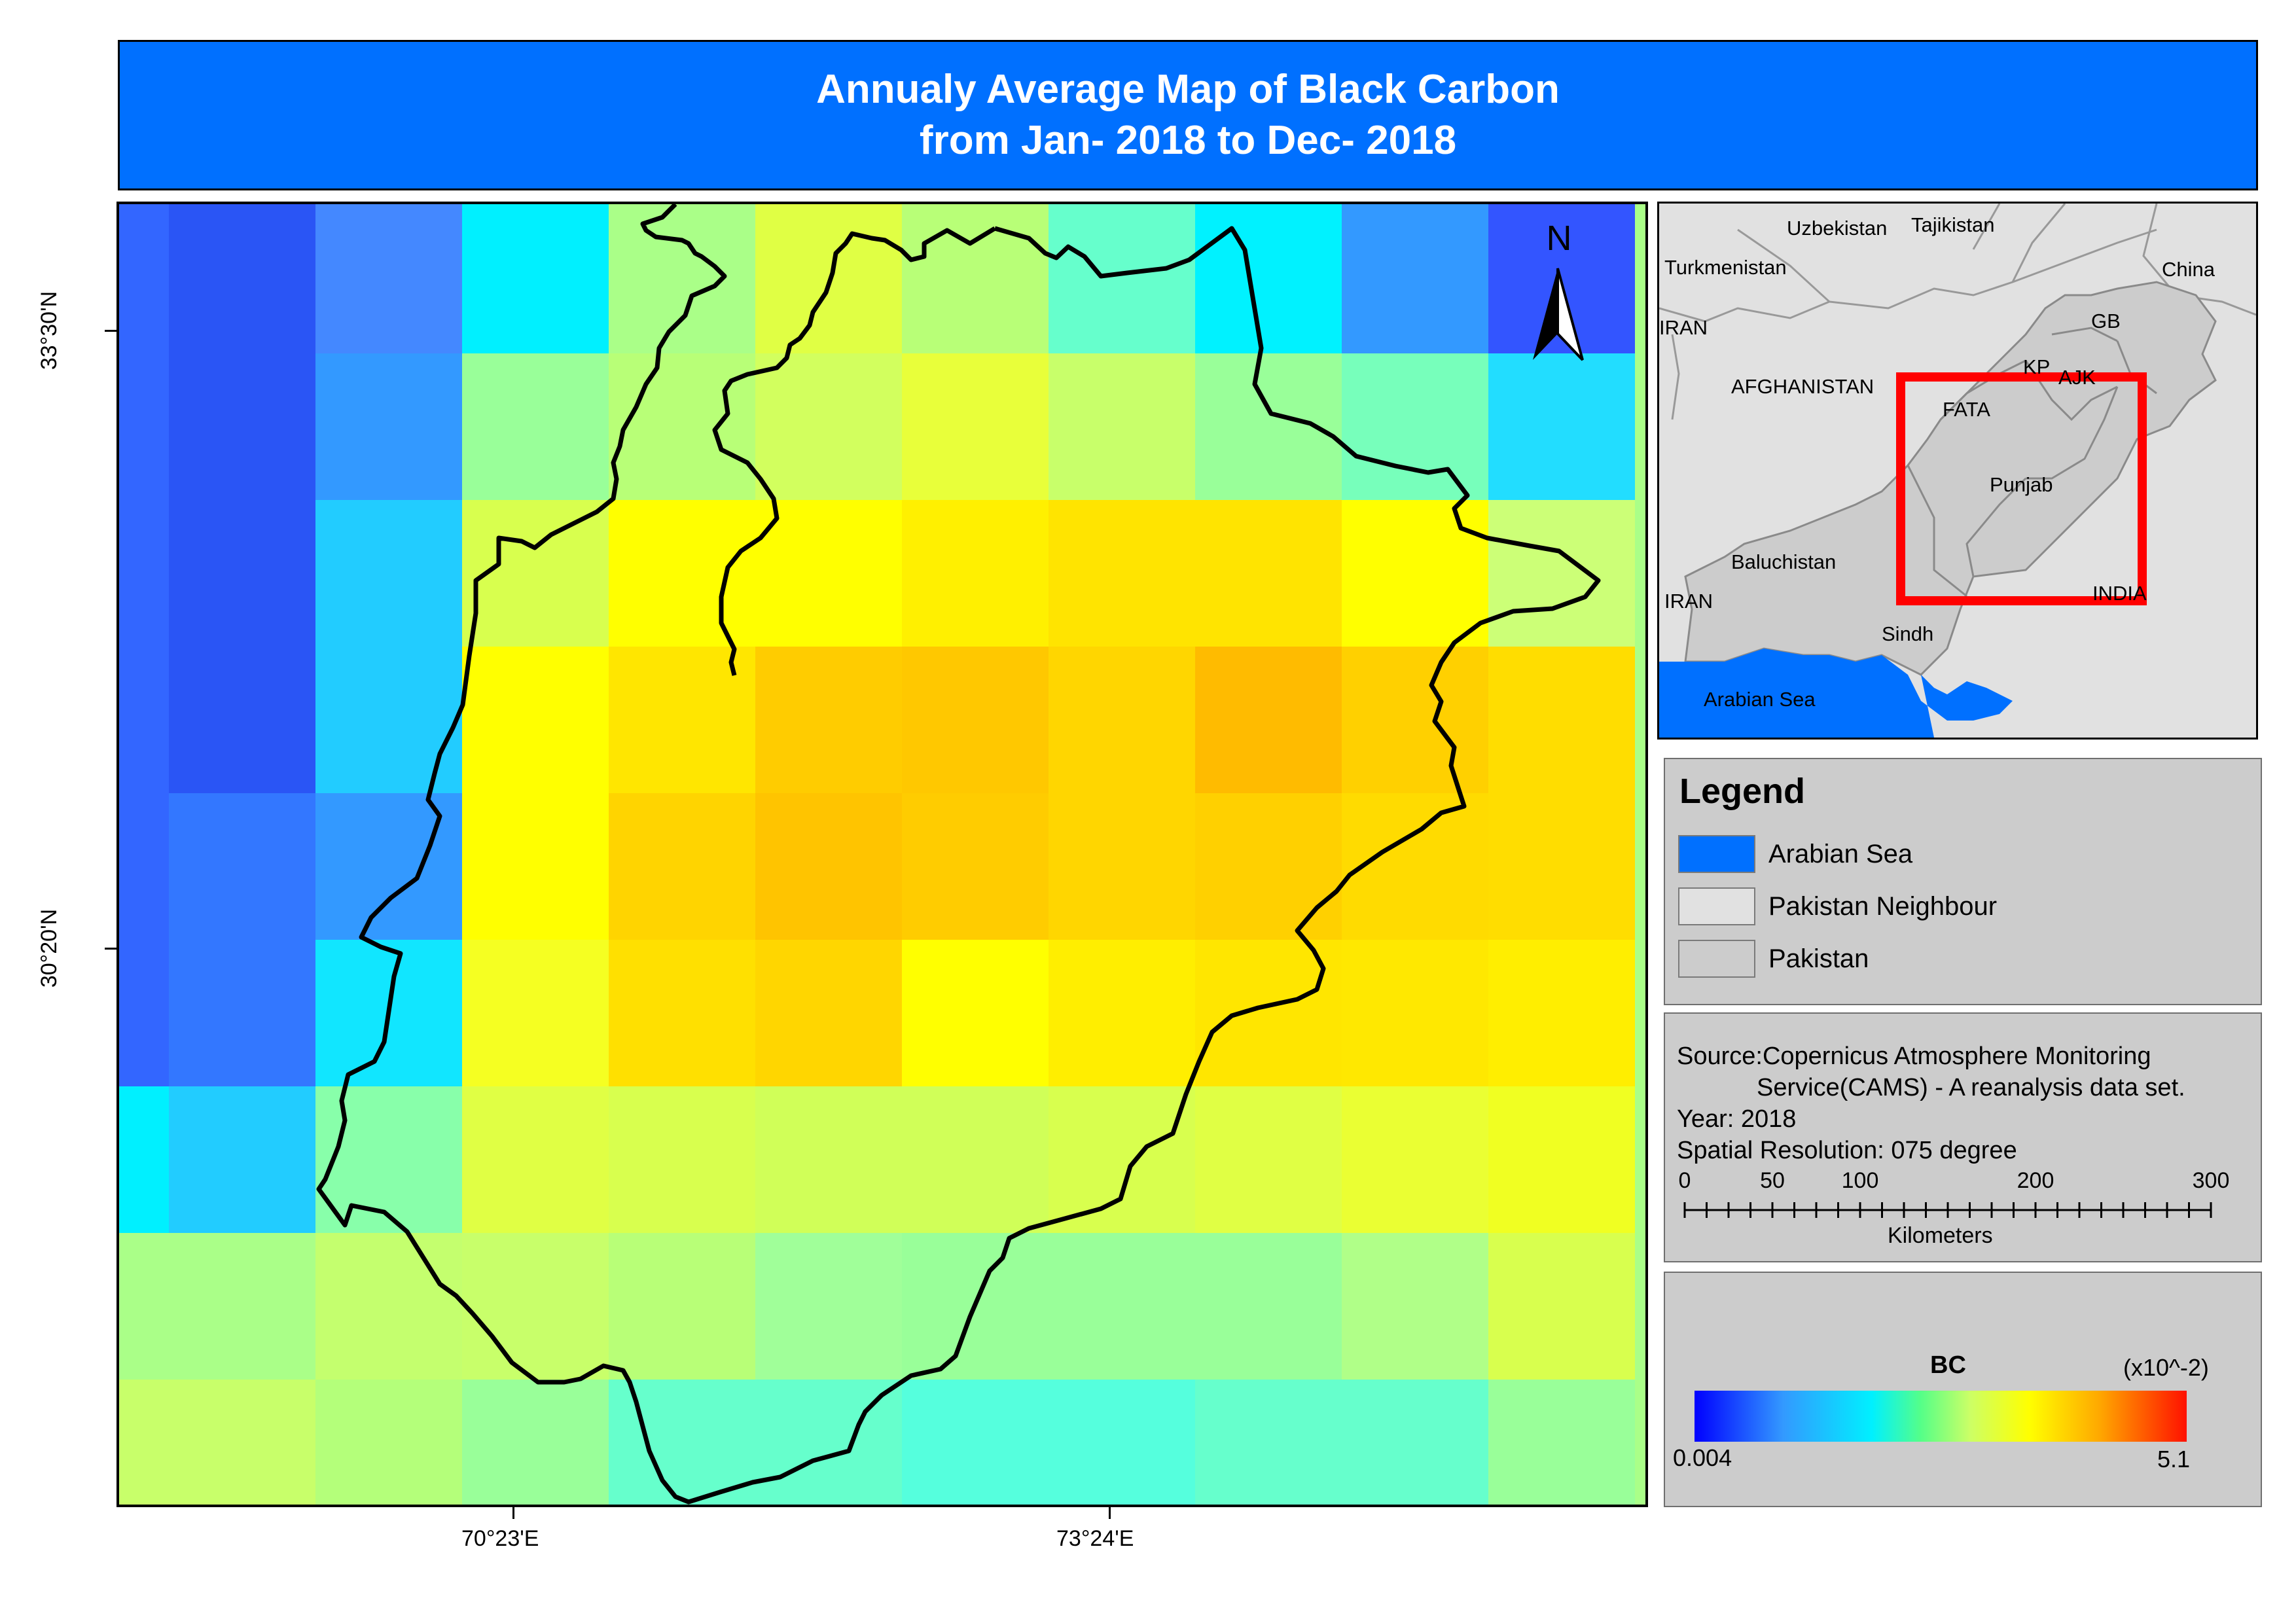 This screenshot has width=2296, height=1623. What do you see at coordinates (1559, 292) in the screenshot?
I see `north-arrow-icon: N` at bounding box center [1559, 292].